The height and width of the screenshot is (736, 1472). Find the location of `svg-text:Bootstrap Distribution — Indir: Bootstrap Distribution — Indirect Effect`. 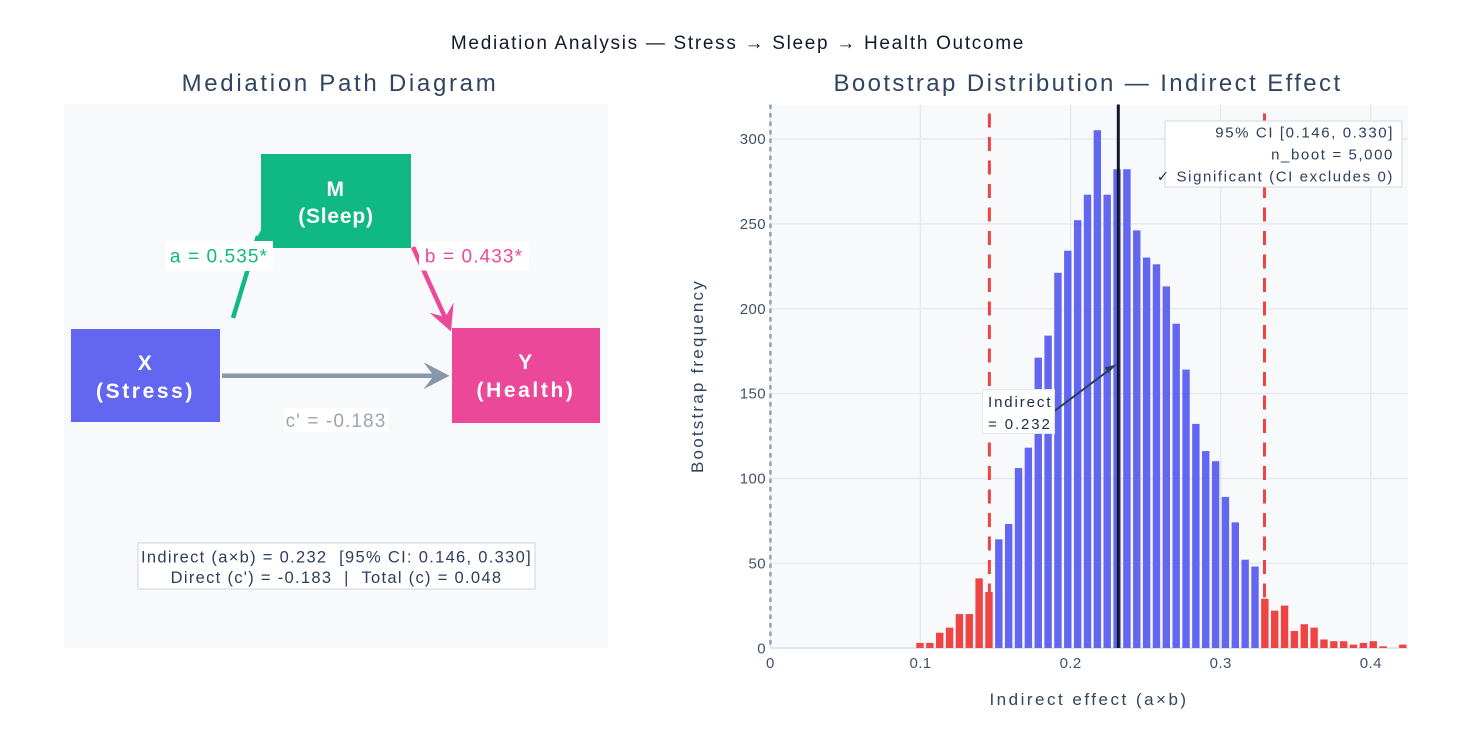

svg-text:Bootstrap Distribution — Indir: Bootstrap Distribution — Indirect Effect is located at coordinates (1087, 83).